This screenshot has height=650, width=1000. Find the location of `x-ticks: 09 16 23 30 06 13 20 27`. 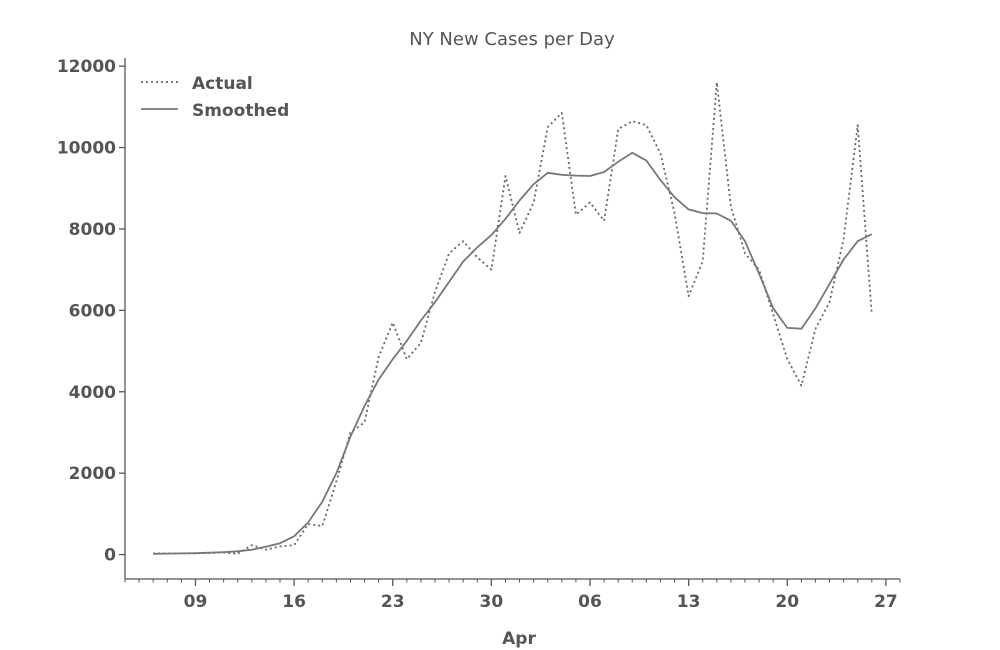

x-ticks: 09 16 23 30 06 13 20 27 is located at coordinates (541, 595).